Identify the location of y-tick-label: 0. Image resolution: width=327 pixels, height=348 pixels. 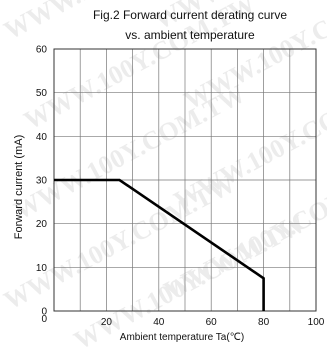
(44, 312).